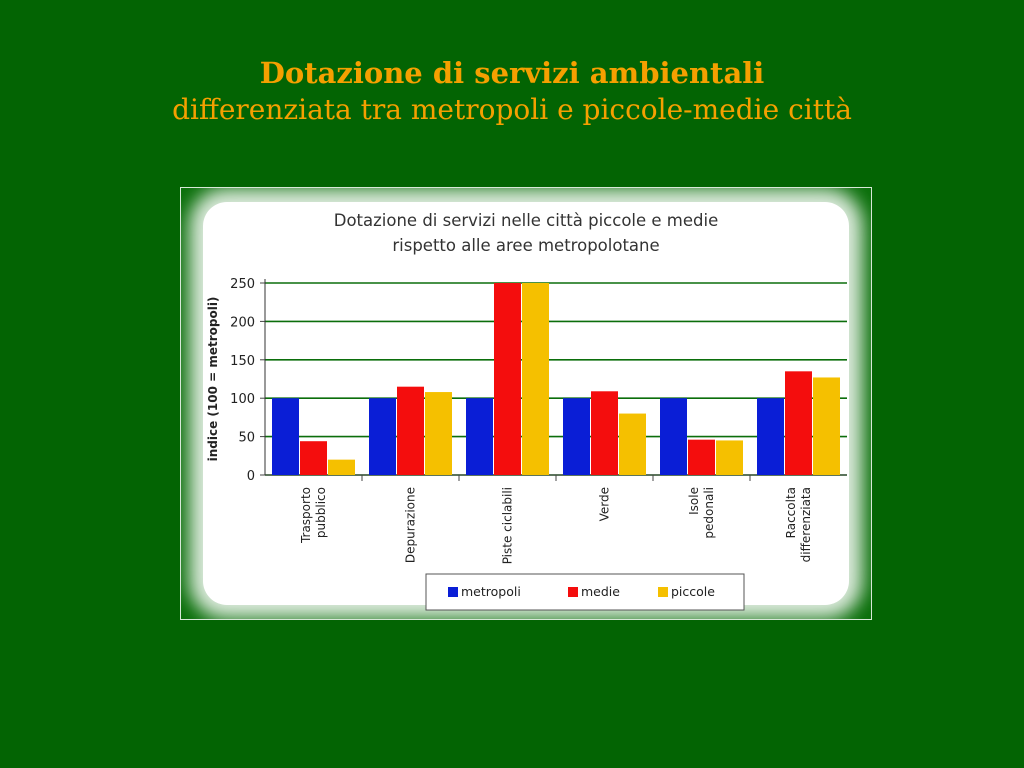  What do you see at coordinates (573, 592) in the screenshot?
I see `legend-swatch-medie` at bounding box center [573, 592].